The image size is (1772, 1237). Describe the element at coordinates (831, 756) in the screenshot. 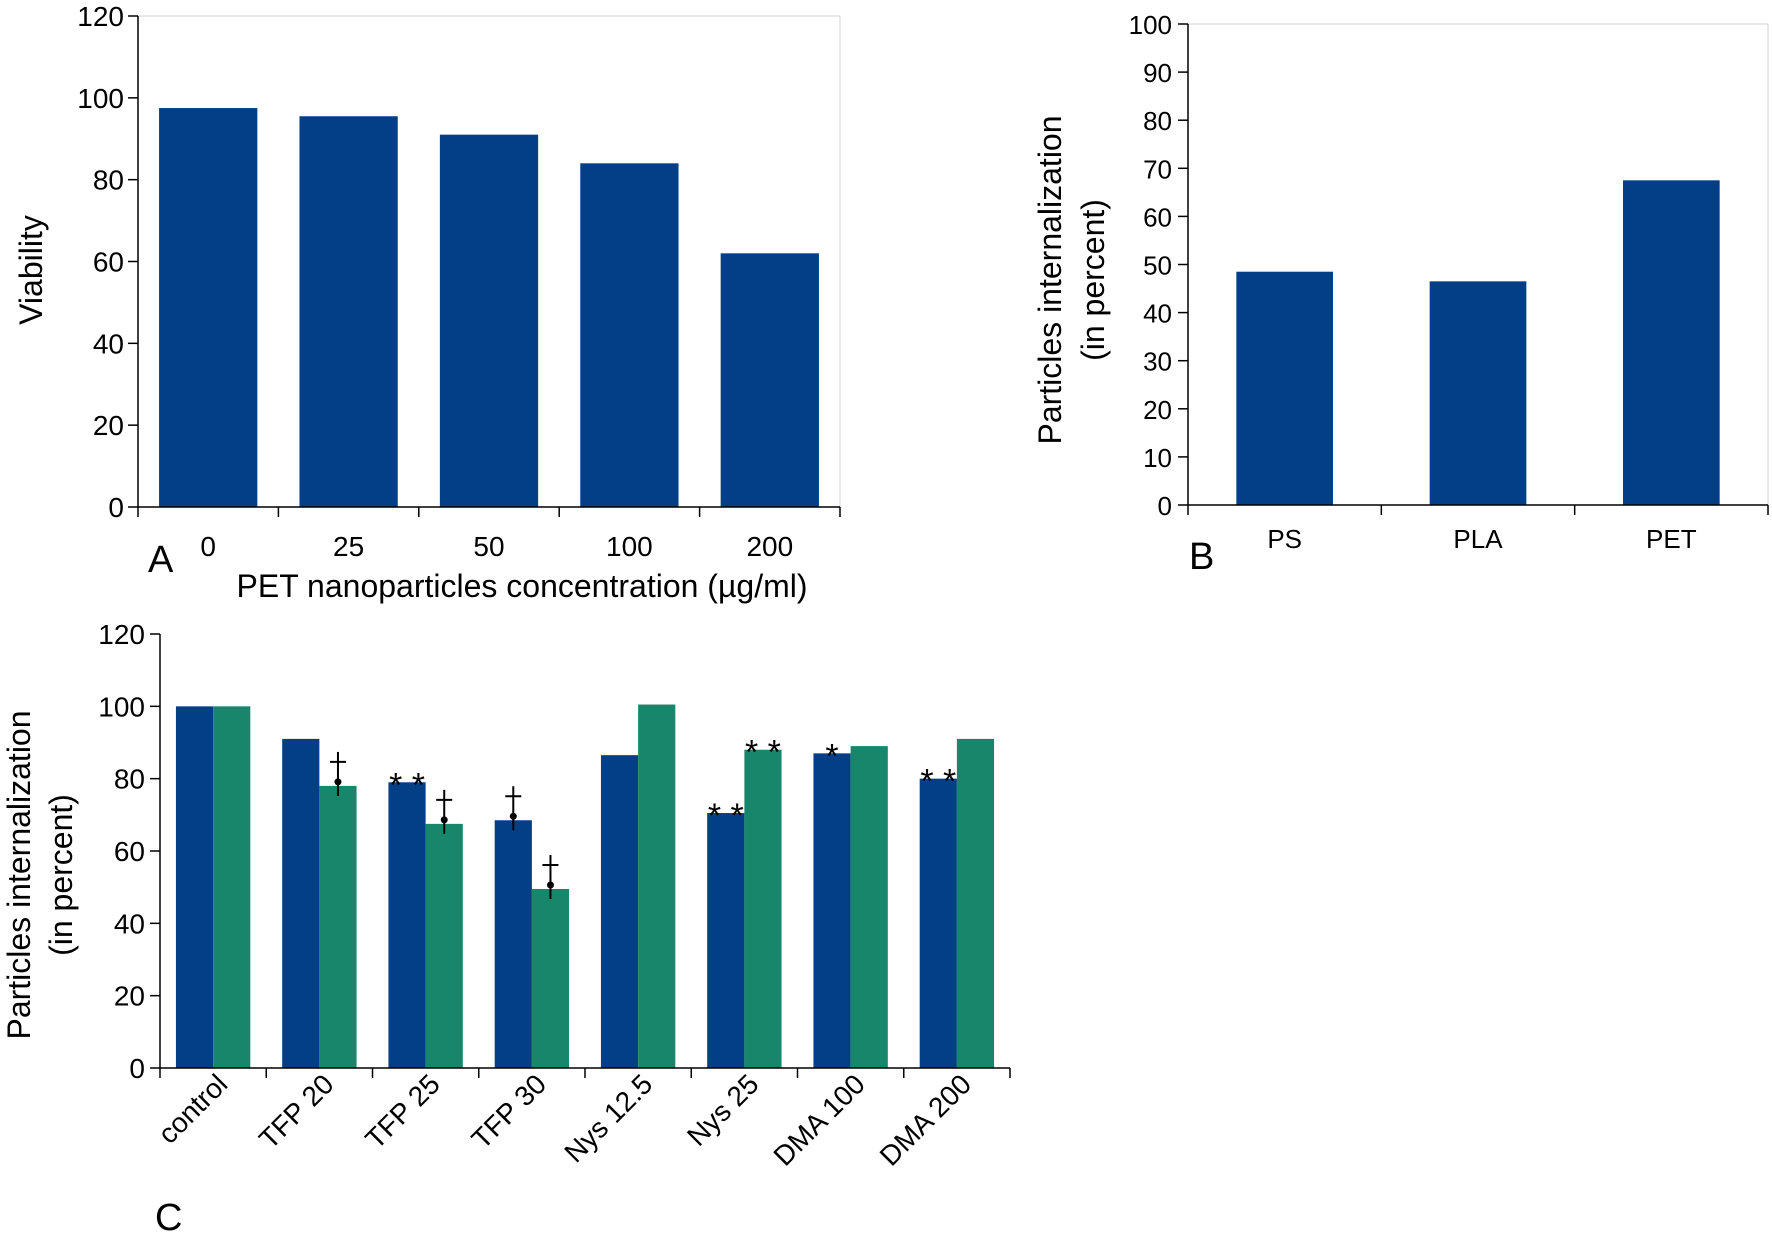

I see `significance-marker: *` at that location.